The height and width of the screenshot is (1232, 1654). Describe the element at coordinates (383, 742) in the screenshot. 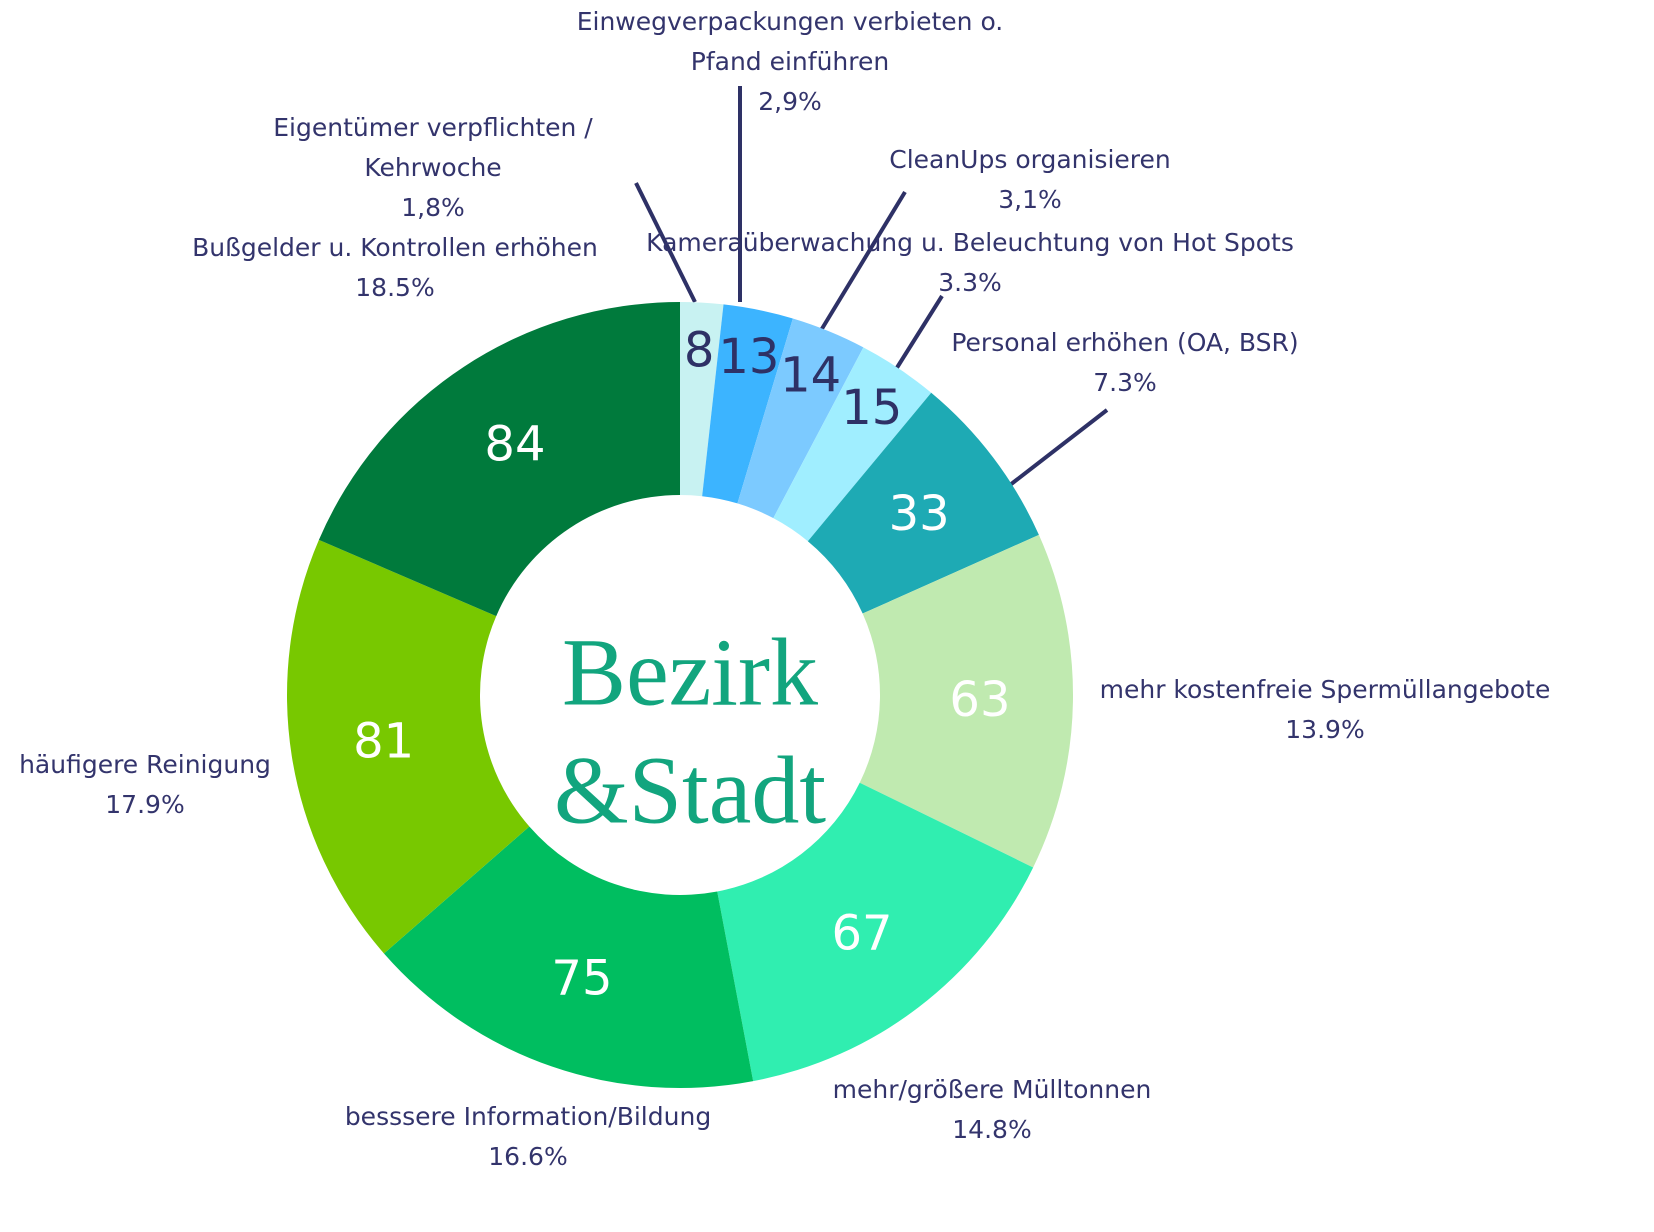

I see `value-label: 81` at that location.